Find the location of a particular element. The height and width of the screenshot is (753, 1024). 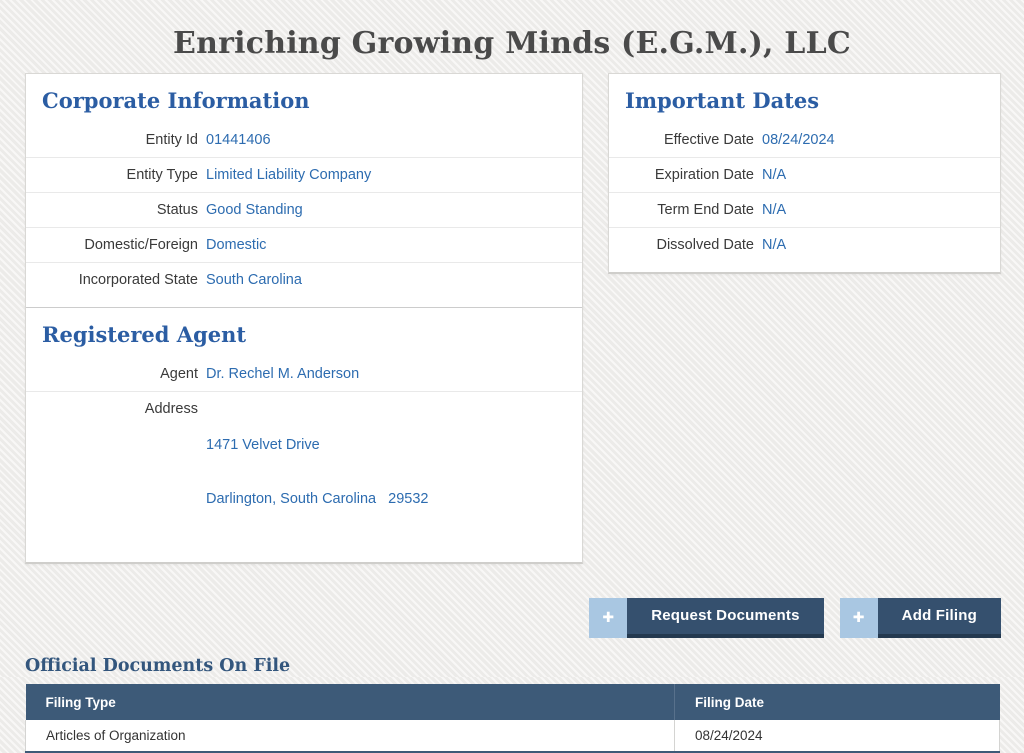

field-label: Status is located at coordinates (177, 210).